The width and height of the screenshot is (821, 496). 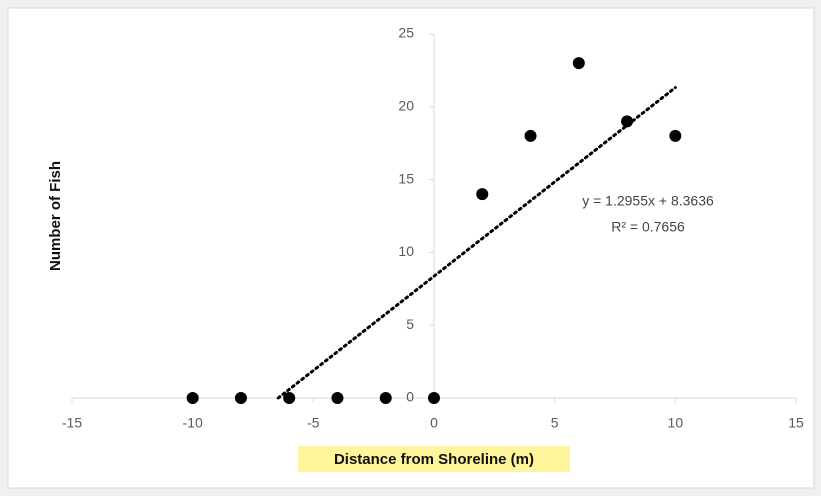 I want to click on trendline-equation: y = 1.2955x + 8.3636, so click(x=648, y=201).